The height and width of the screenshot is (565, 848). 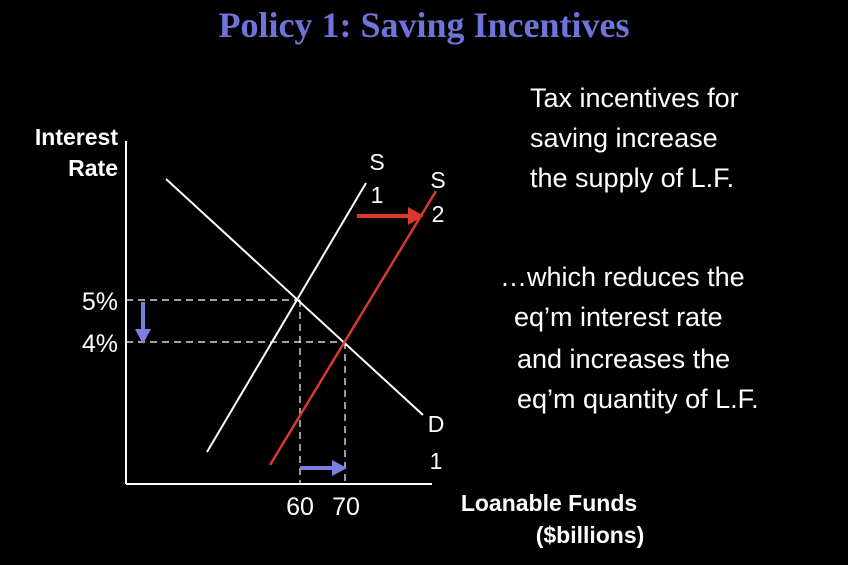 What do you see at coordinates (339, 468) in the screenshot?
I see `quantity-increase-arrowhead` at bounding box center [339, 468].